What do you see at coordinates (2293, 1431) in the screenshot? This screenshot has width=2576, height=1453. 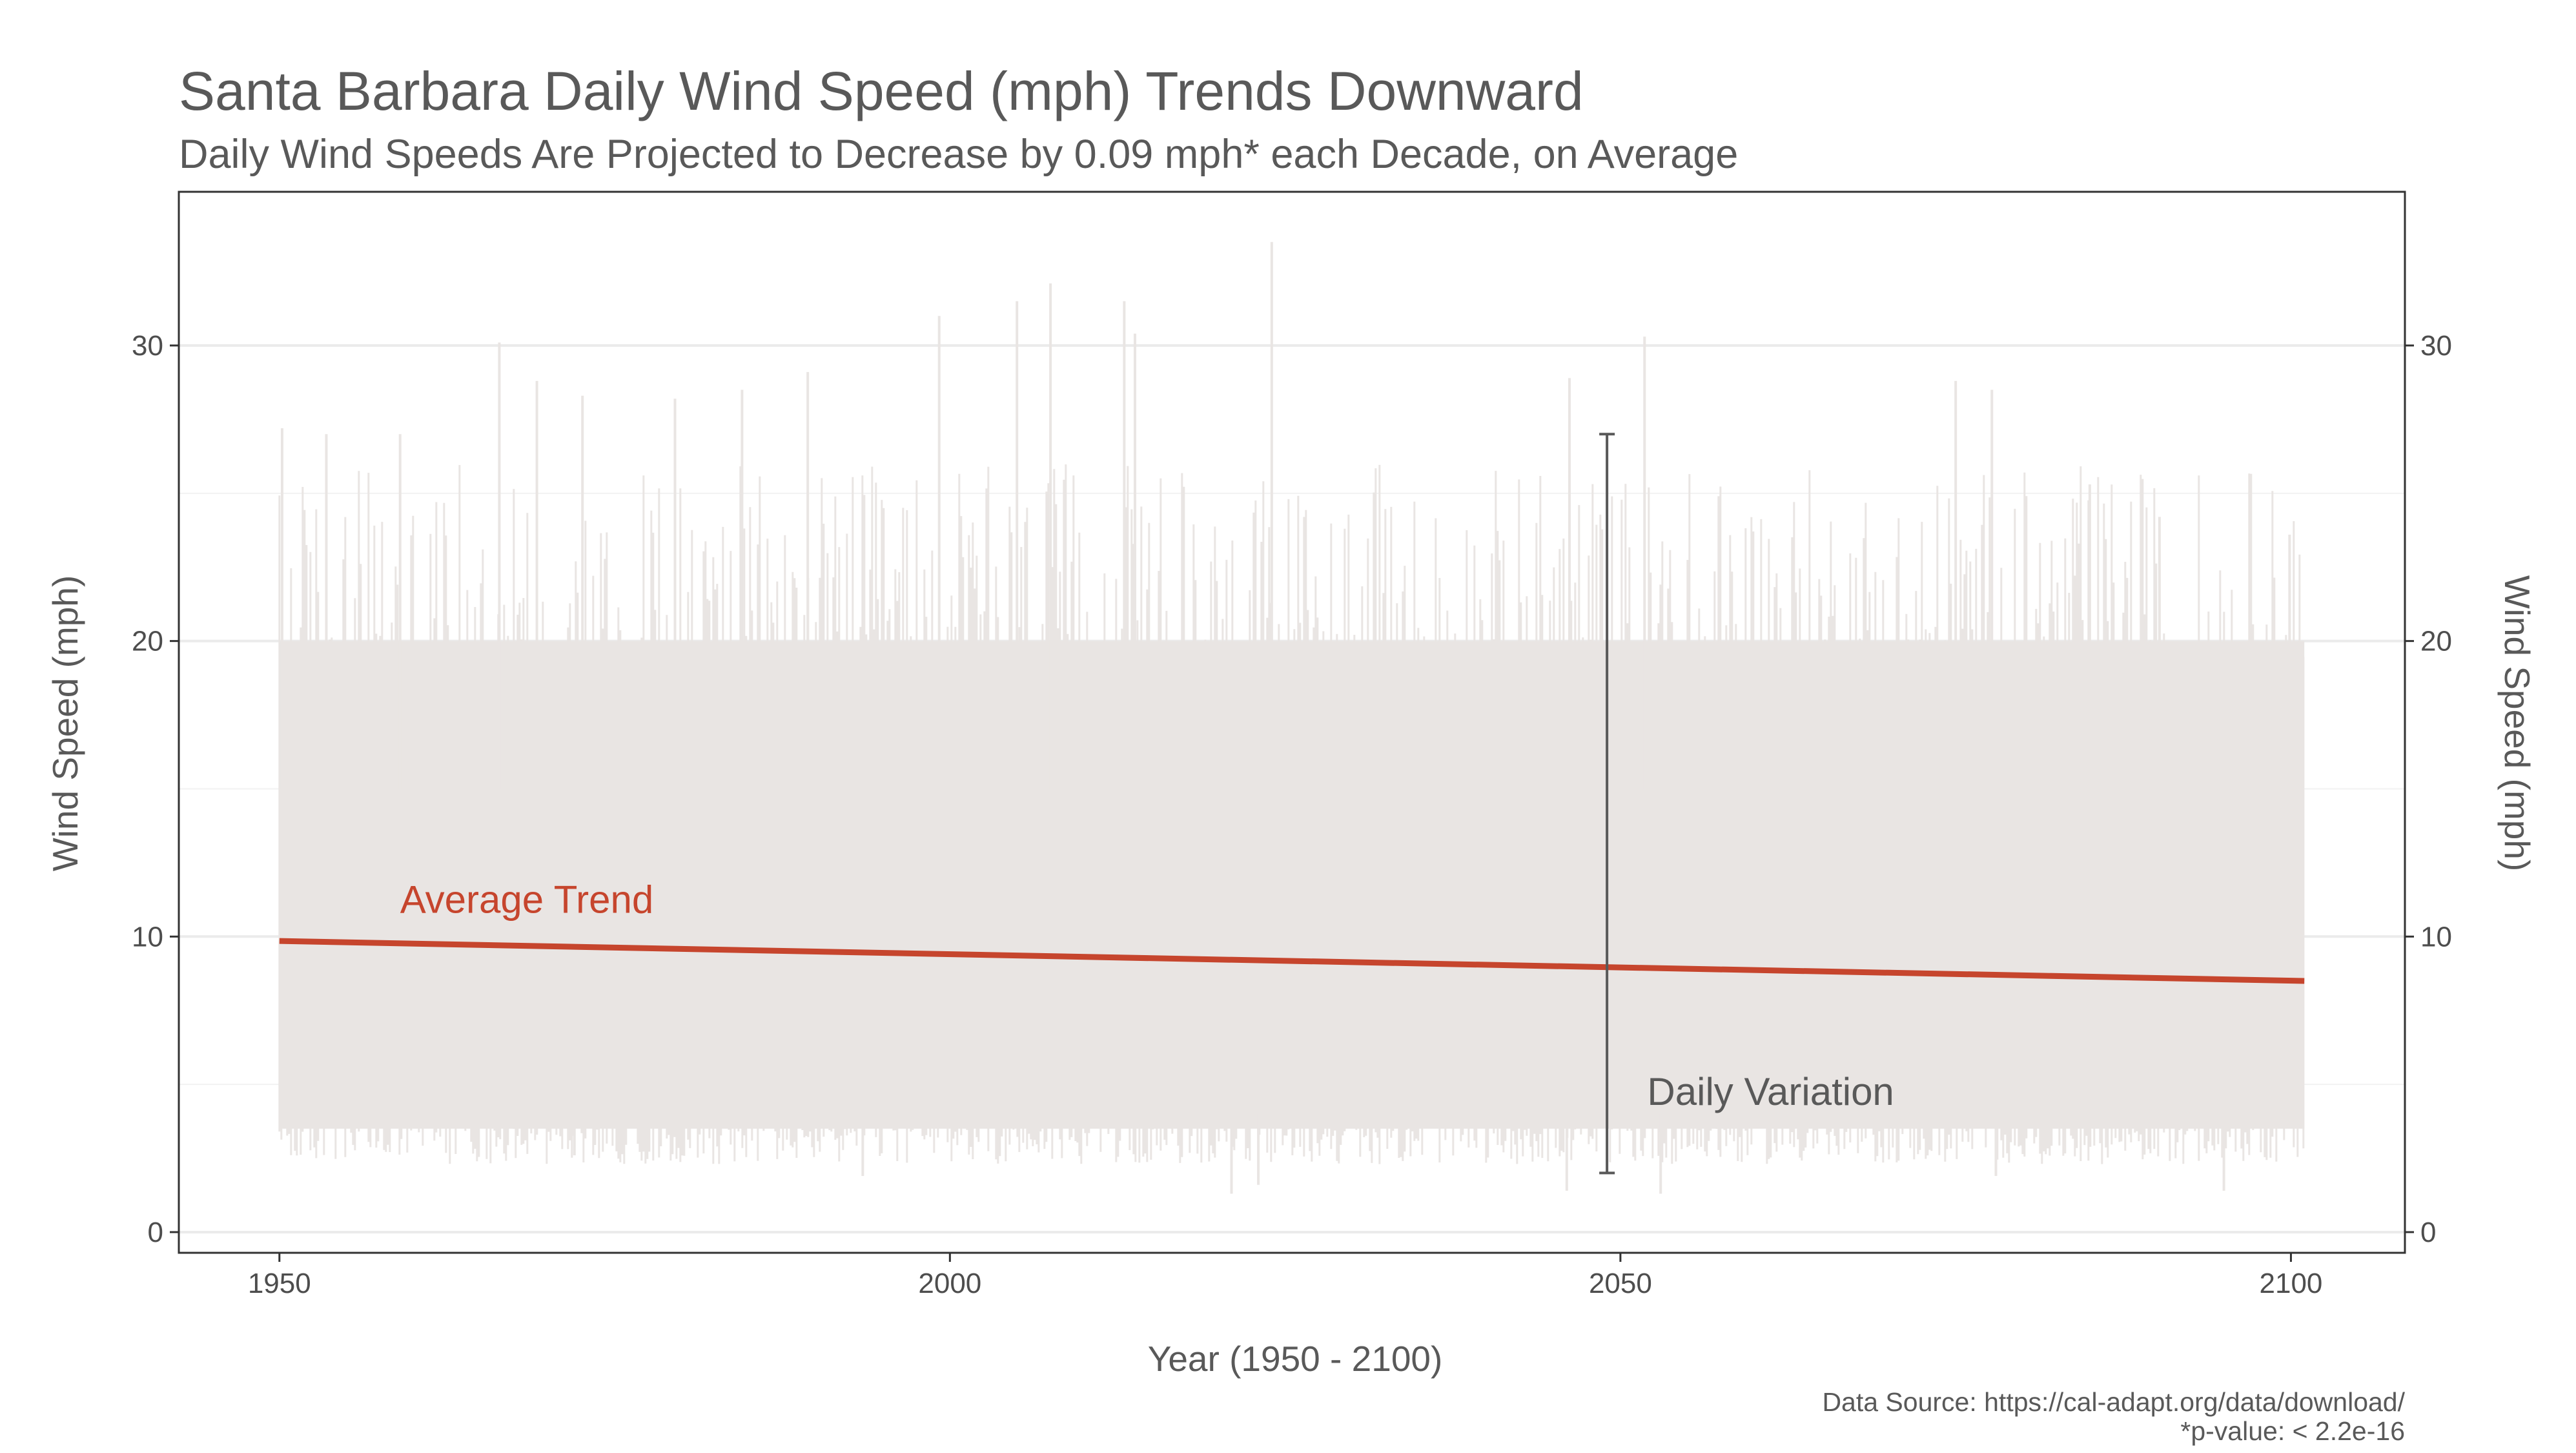 I see `p-value-caption: *p-value: < 2.2e-16` at bounding box center [2293, 1431].